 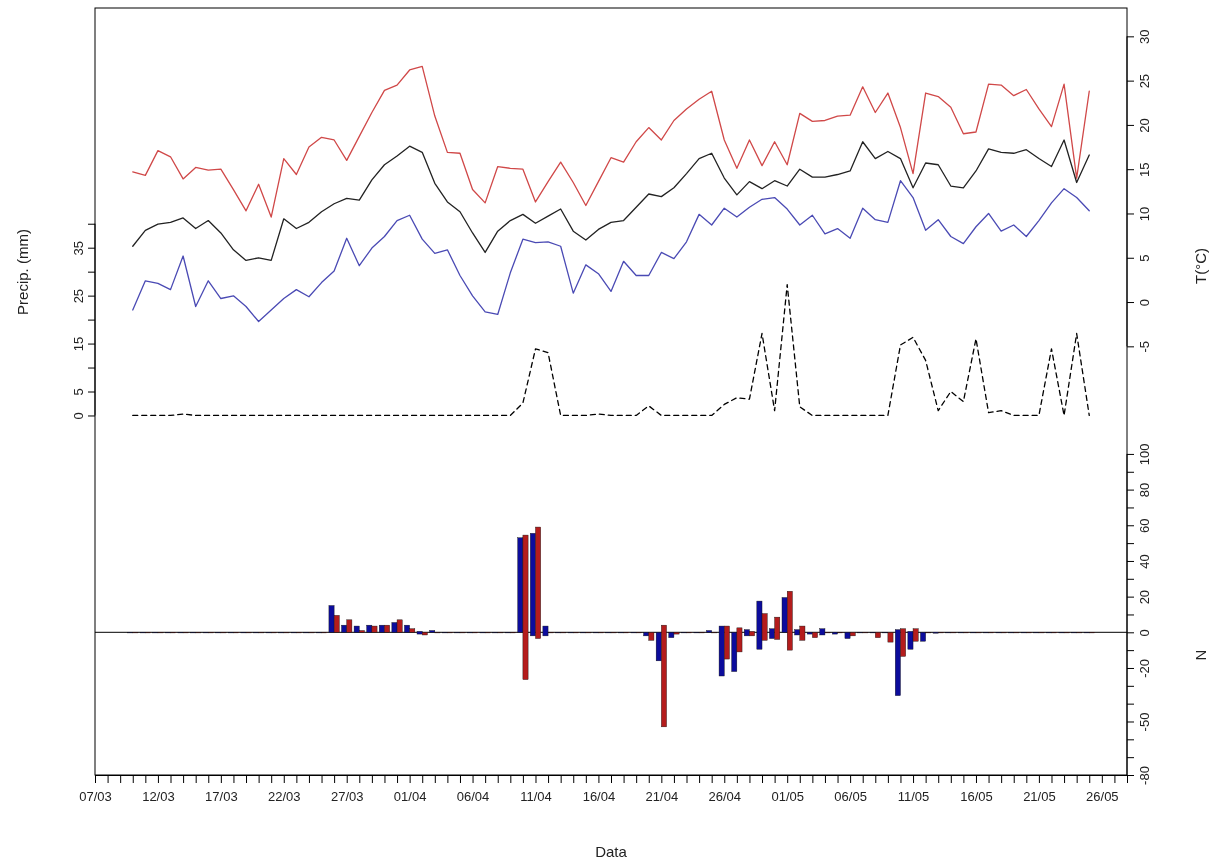 What do you see at coordinates (78, 416) in the screenshot?
I see `y-tick-label: 0` at bounding box center [78, 416].